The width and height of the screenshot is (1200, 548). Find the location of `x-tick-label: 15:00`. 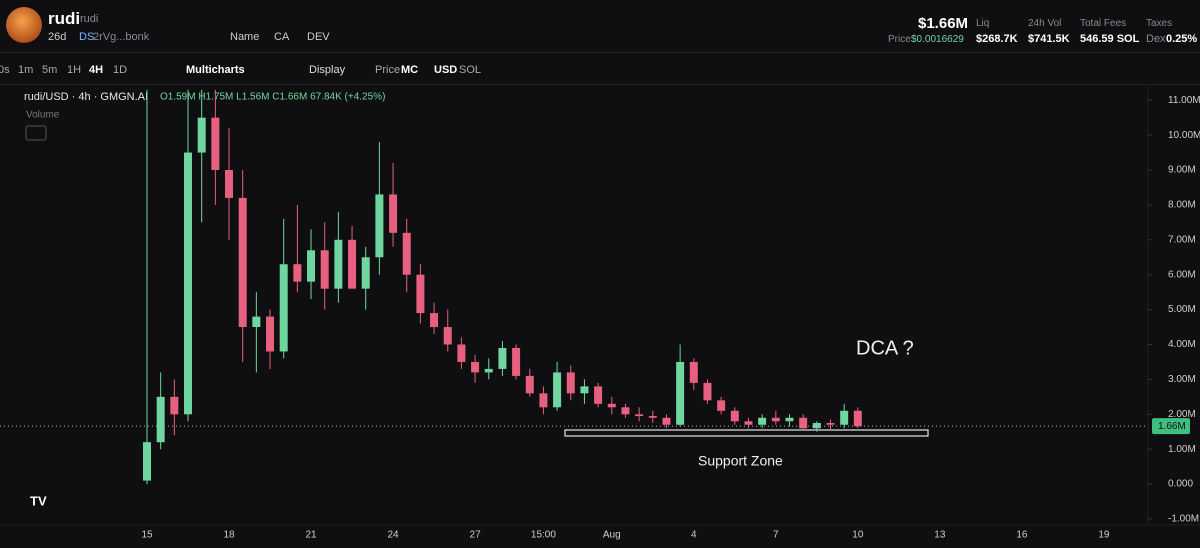

x-tick-label: 15:00 is located at coordinates (543, 535).